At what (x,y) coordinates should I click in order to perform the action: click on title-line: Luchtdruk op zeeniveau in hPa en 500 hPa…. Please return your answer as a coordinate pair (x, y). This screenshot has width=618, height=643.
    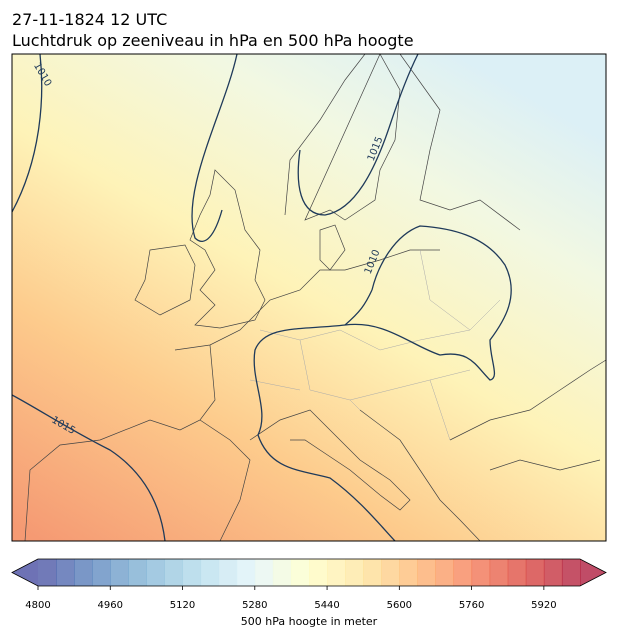
    Looking at the image, I should click on (213, 40).